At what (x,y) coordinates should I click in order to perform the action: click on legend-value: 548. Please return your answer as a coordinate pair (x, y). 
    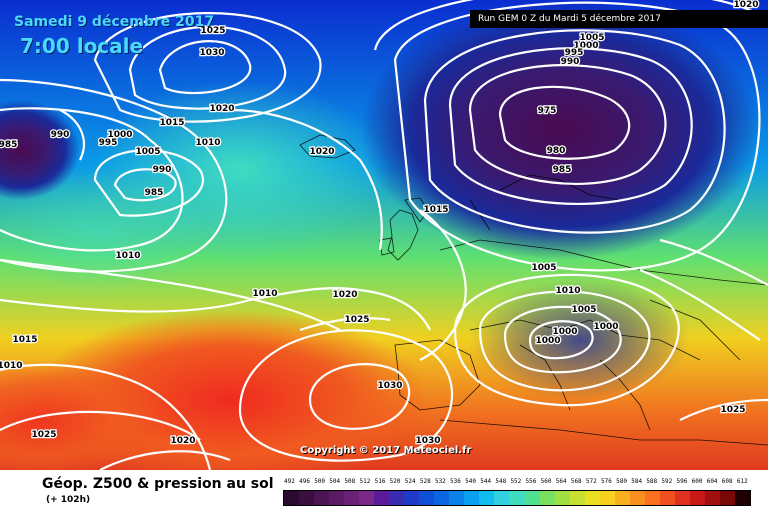
    Looking at the image, I should click on (501, 481).